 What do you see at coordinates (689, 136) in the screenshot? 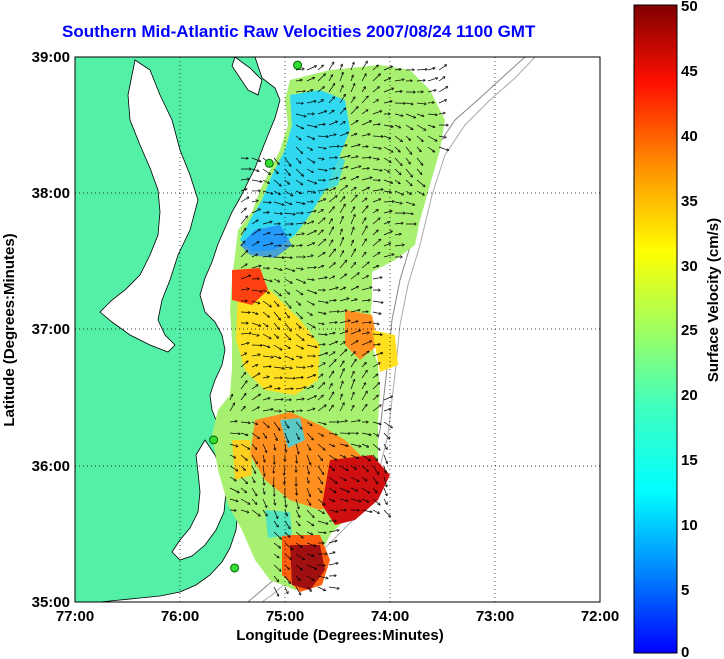
I see `cbar-tick-2: 40` at bounding box center [689, 136].